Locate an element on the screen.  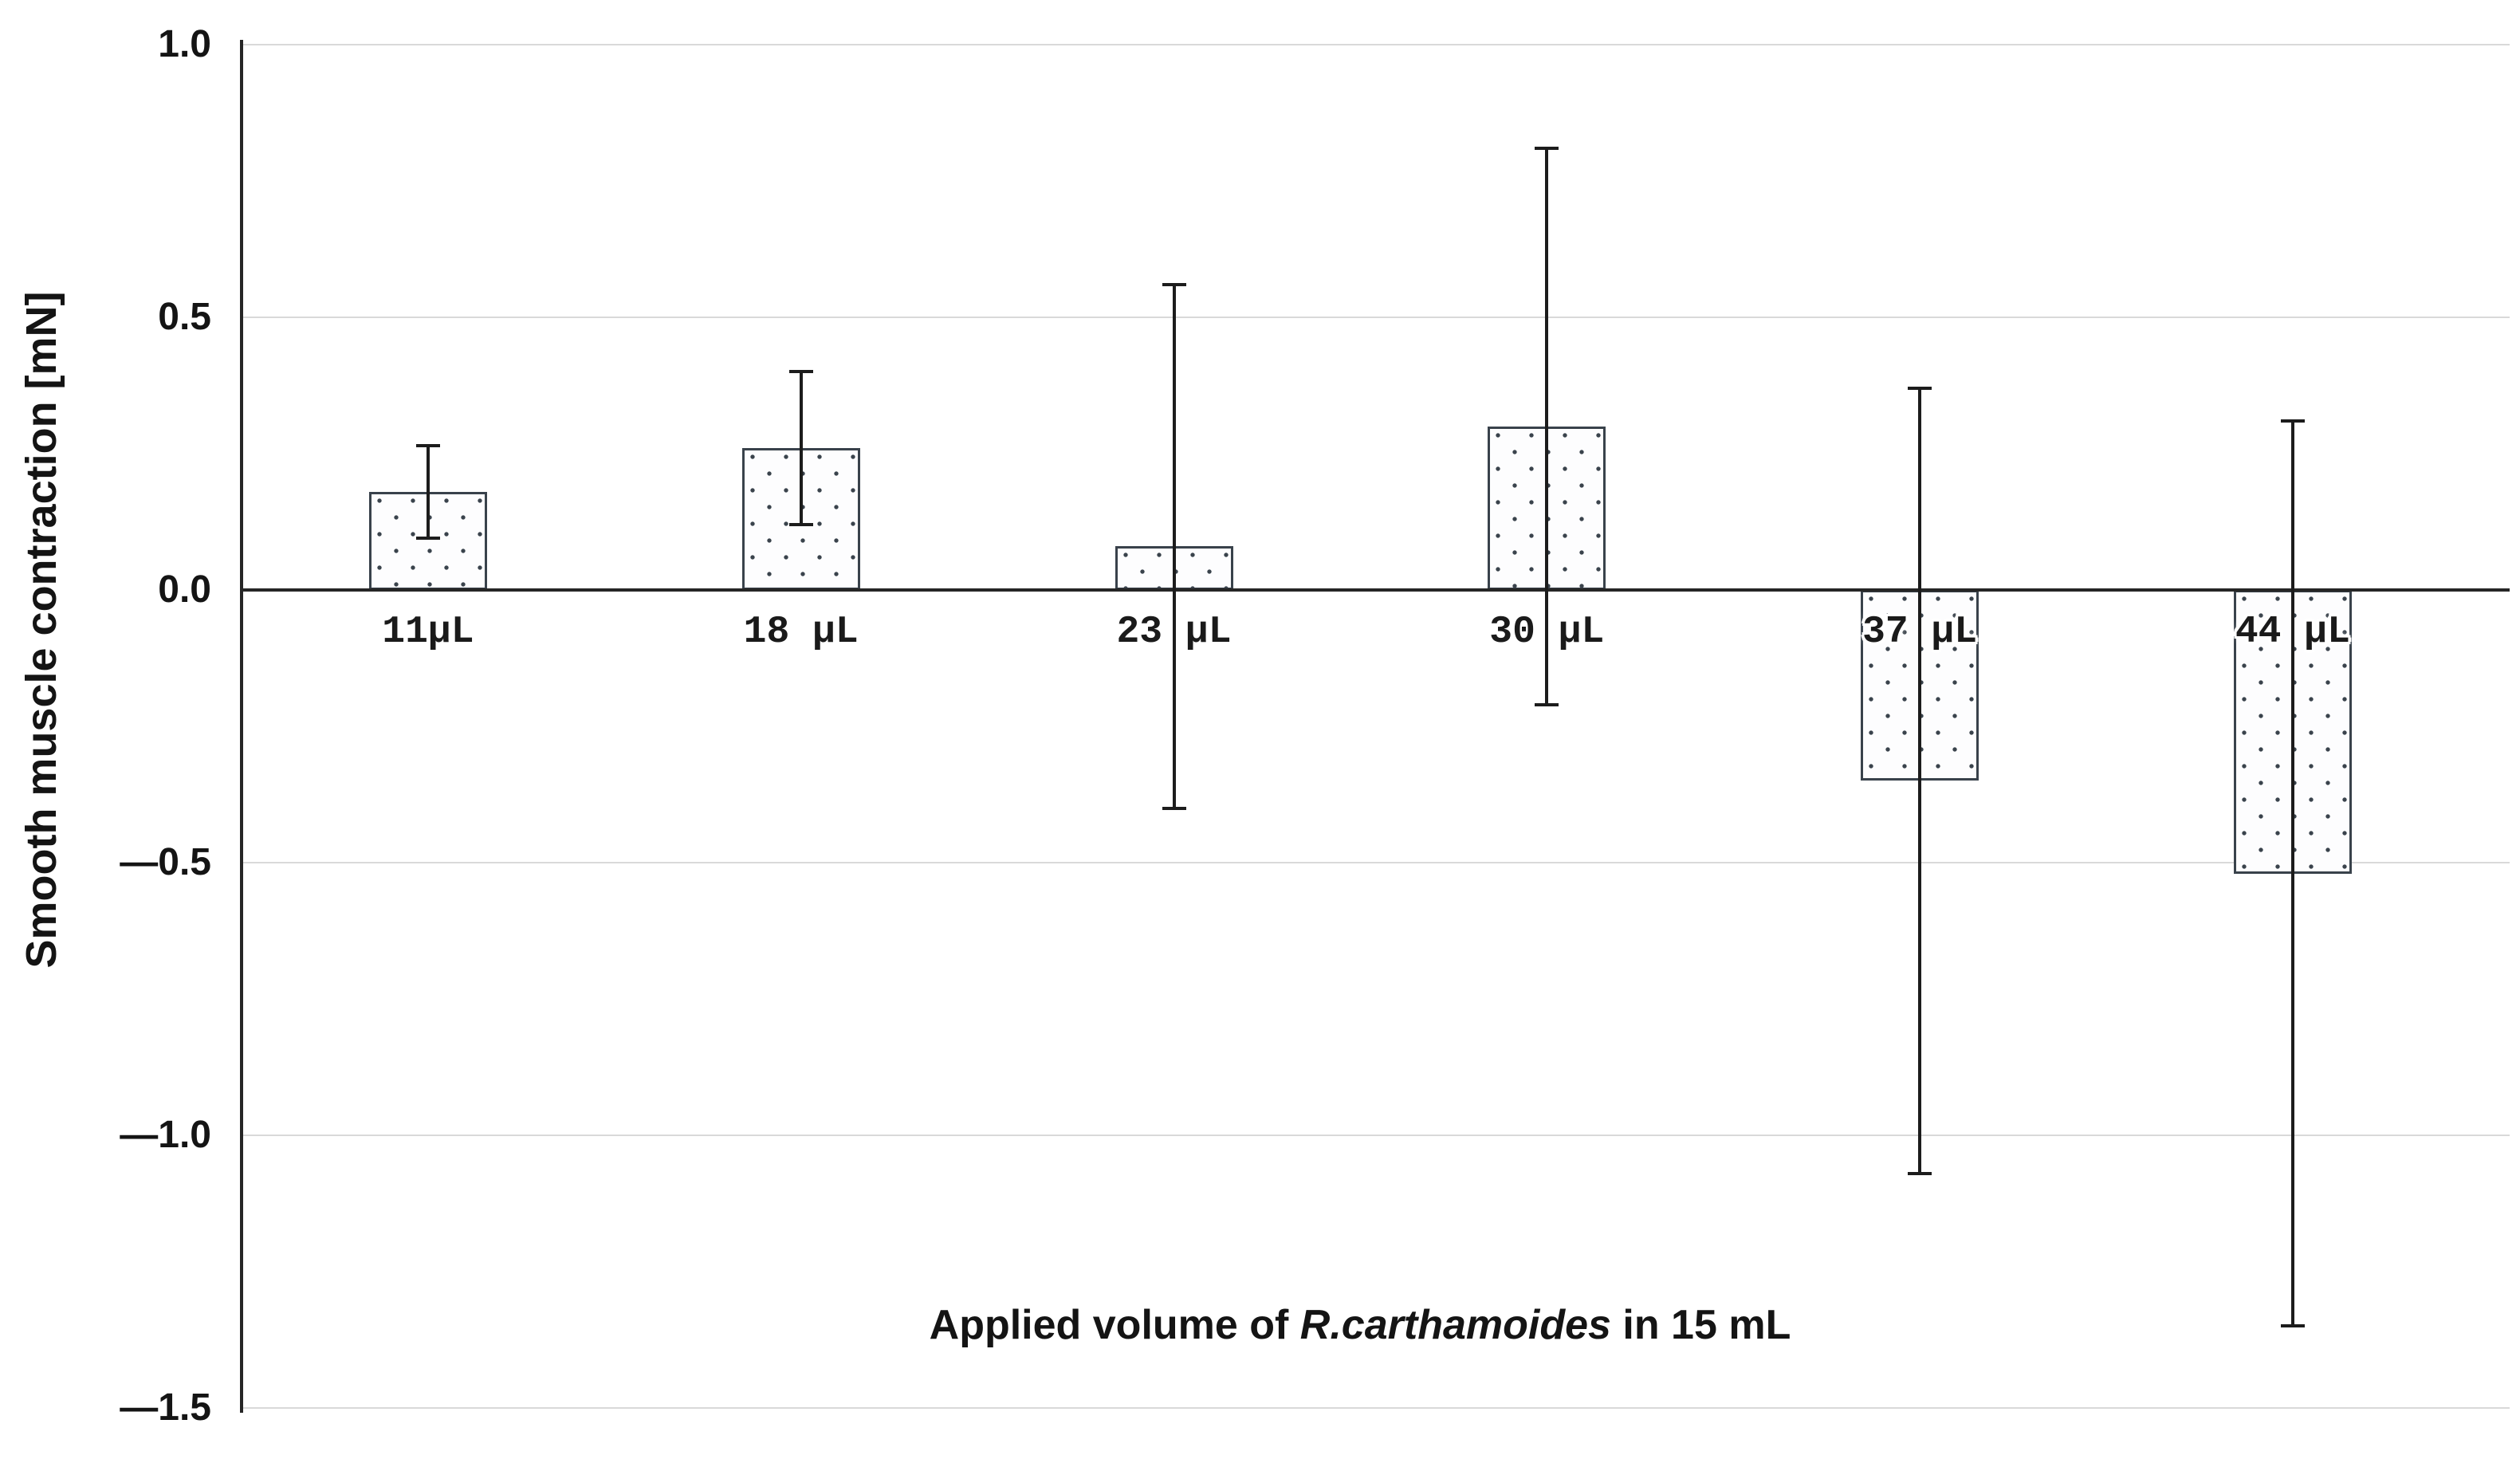
y-tick-label: —1.5 is located at coordinates (165, 1408).